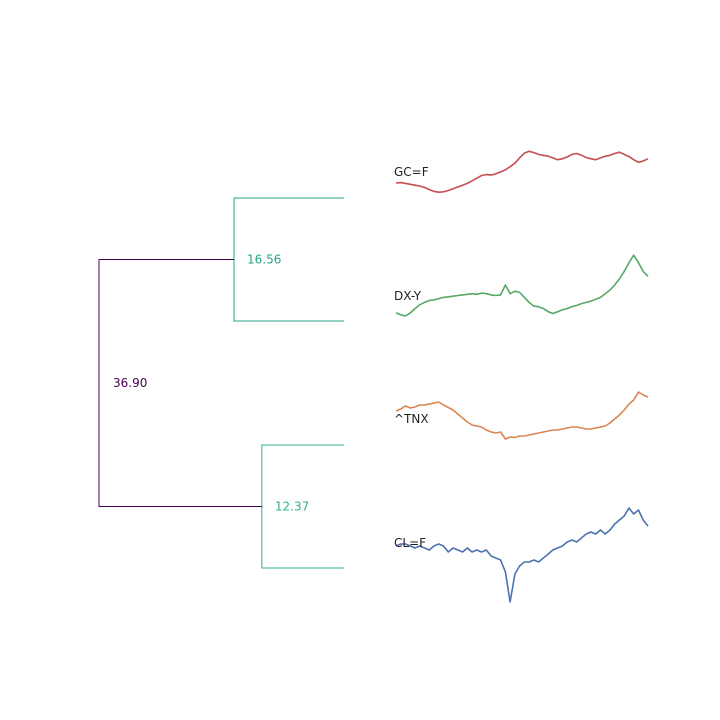 This screenshot has height=720, width=720. What do you see at coordinates (411, 419) in the screenshot?
I see `series-label: ^TNX` at bounding box center [411, 419].